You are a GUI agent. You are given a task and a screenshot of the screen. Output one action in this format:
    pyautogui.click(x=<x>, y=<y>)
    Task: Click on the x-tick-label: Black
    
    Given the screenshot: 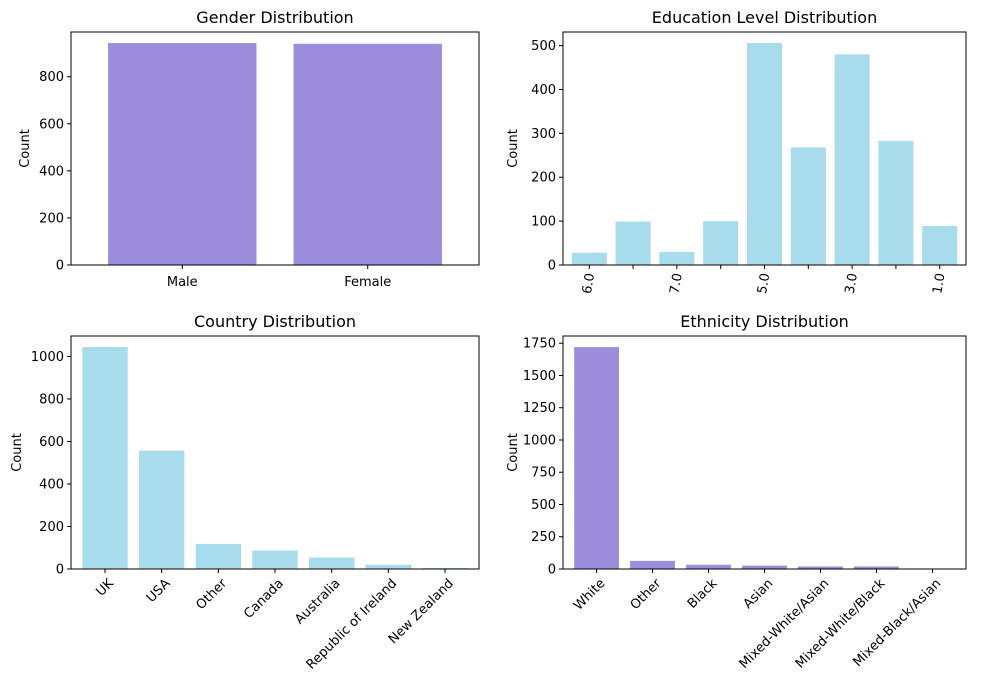 What is the action you would take?
    pyautogui.click(x=703, y=594)
    